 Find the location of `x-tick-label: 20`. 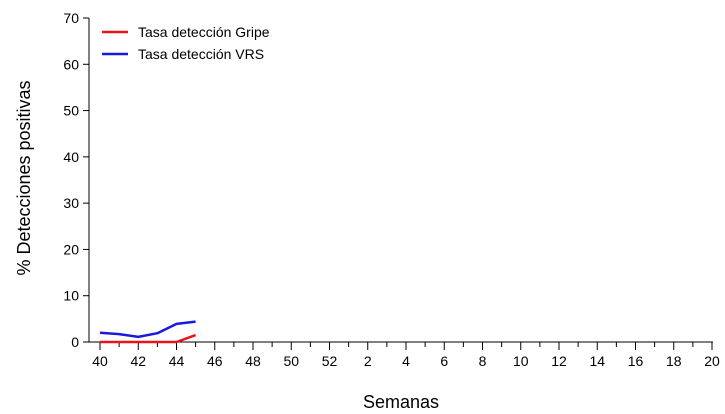

x-tick-label: 20 is located at coordinates (712, 361).